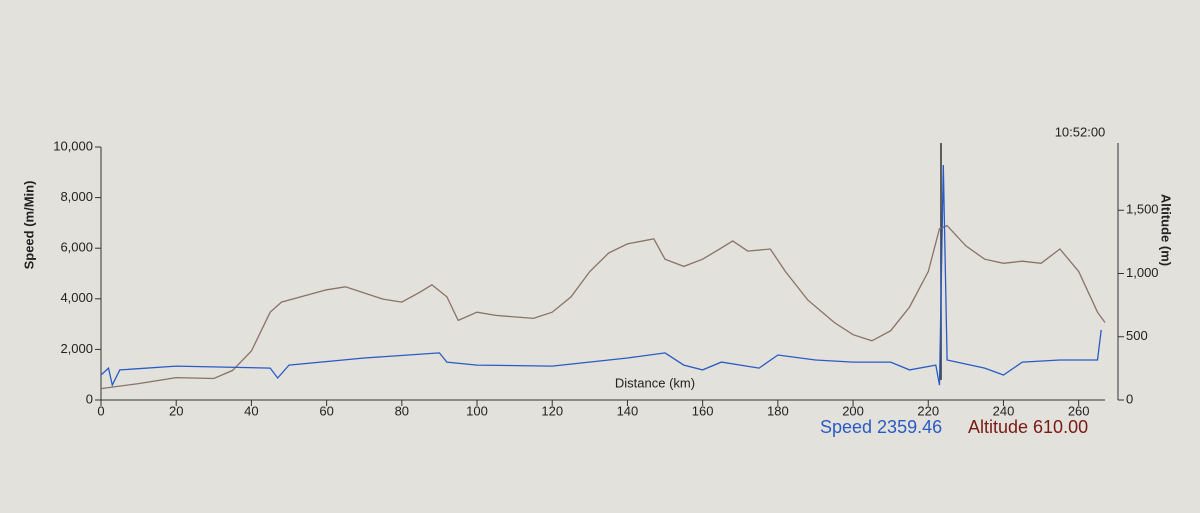  Describe the element at coordinates (1079, 410) in the screenshot. I see `x-tick-label: 260` at that location.